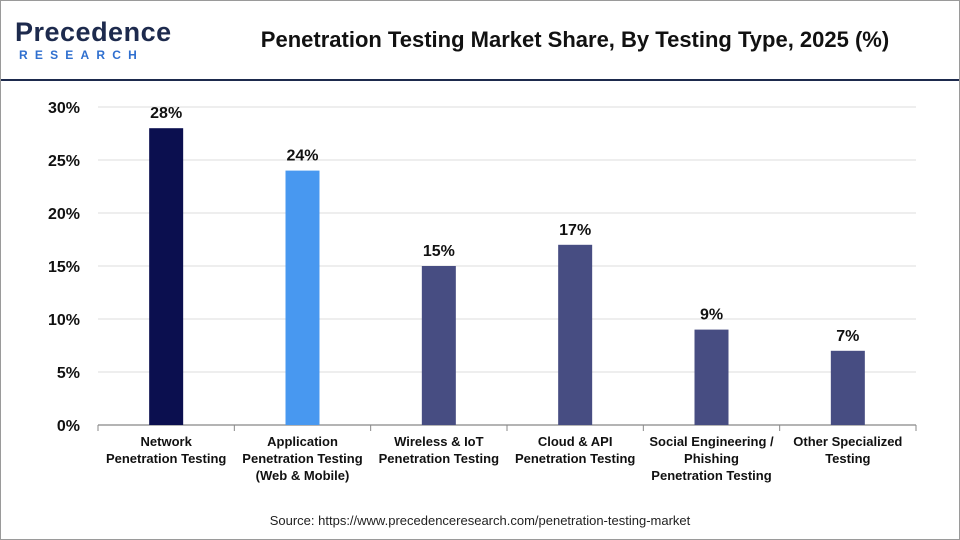 The image size is (960, 540). What do you see at coordinates (64, 108) in the screenshot?
I see `y-tick-label: 30%` at bounding box center [64, 108].